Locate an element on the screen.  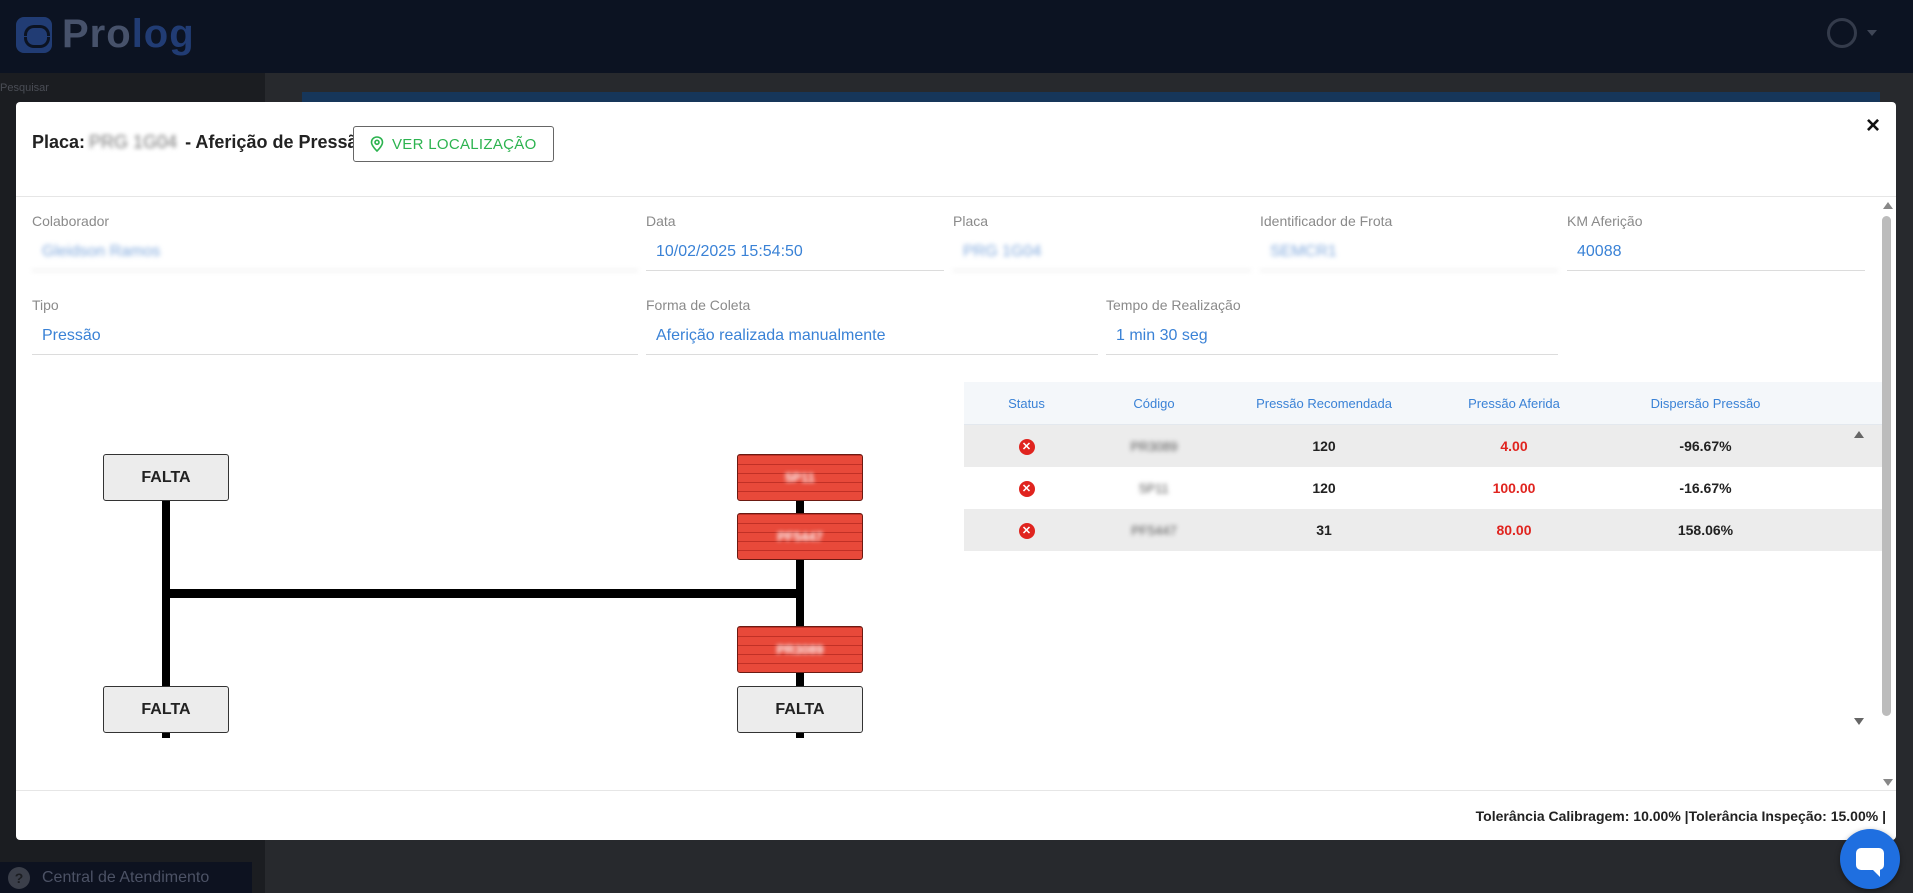
field-label: Tempo de Realização is located at coordinates (1173, 305).